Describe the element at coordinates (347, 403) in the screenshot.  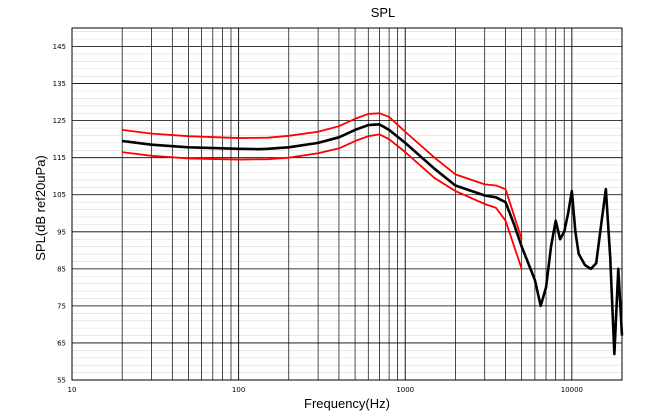
I see `x-axis-label: Frequency(Hz)` at that location.